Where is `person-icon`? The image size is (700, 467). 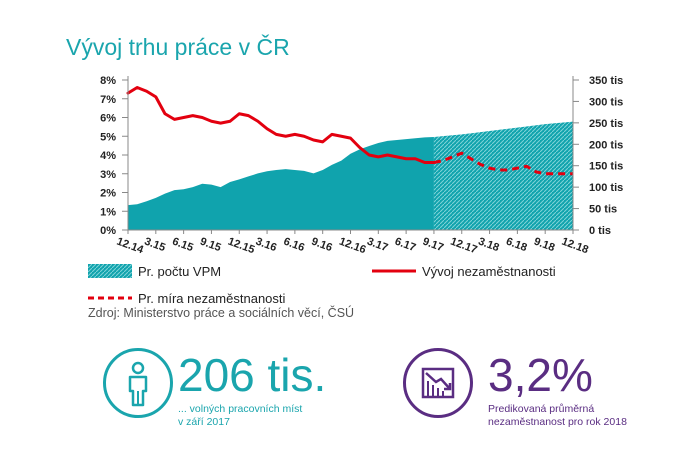 person-icon is located at coordinates (138, 383).